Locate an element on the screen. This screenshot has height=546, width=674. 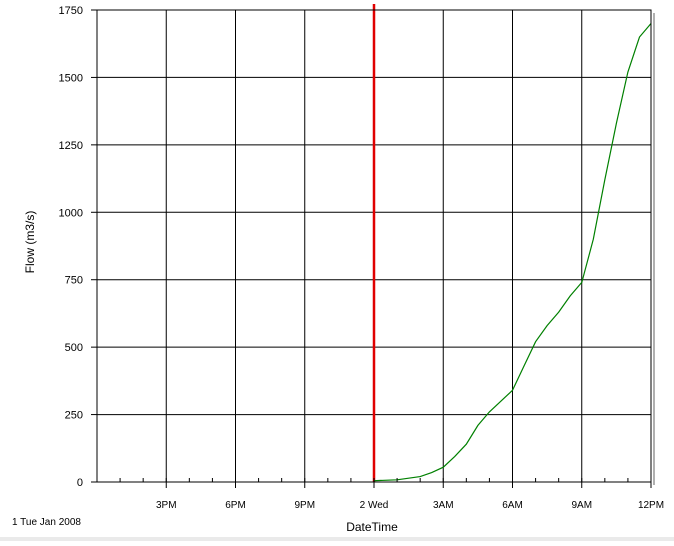
y-tick-label: 0 is located at coordinates (80, 483).